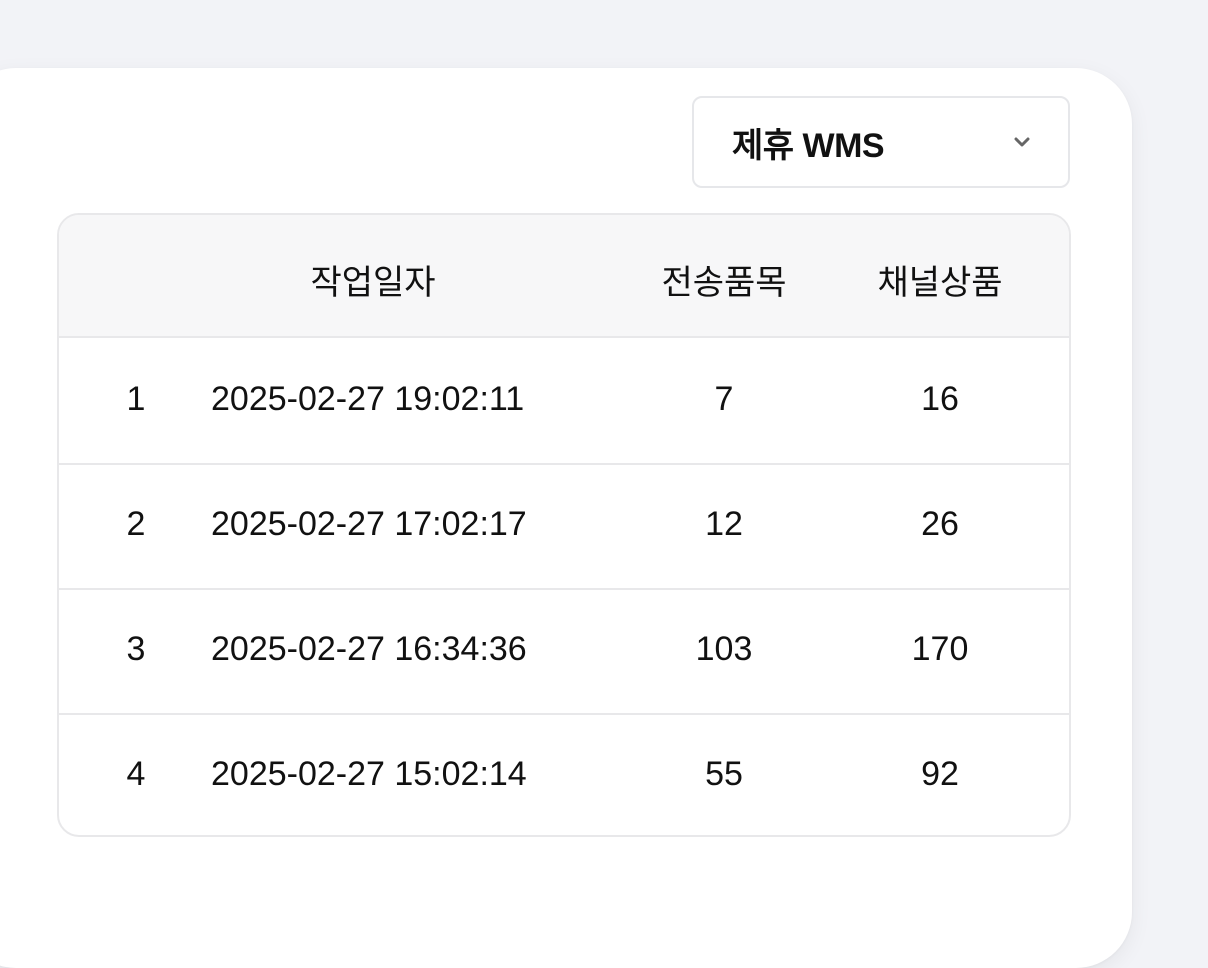  Describe the element at coordinates (136, 649) in the screenshot. I see `row-index: 3` at that location.